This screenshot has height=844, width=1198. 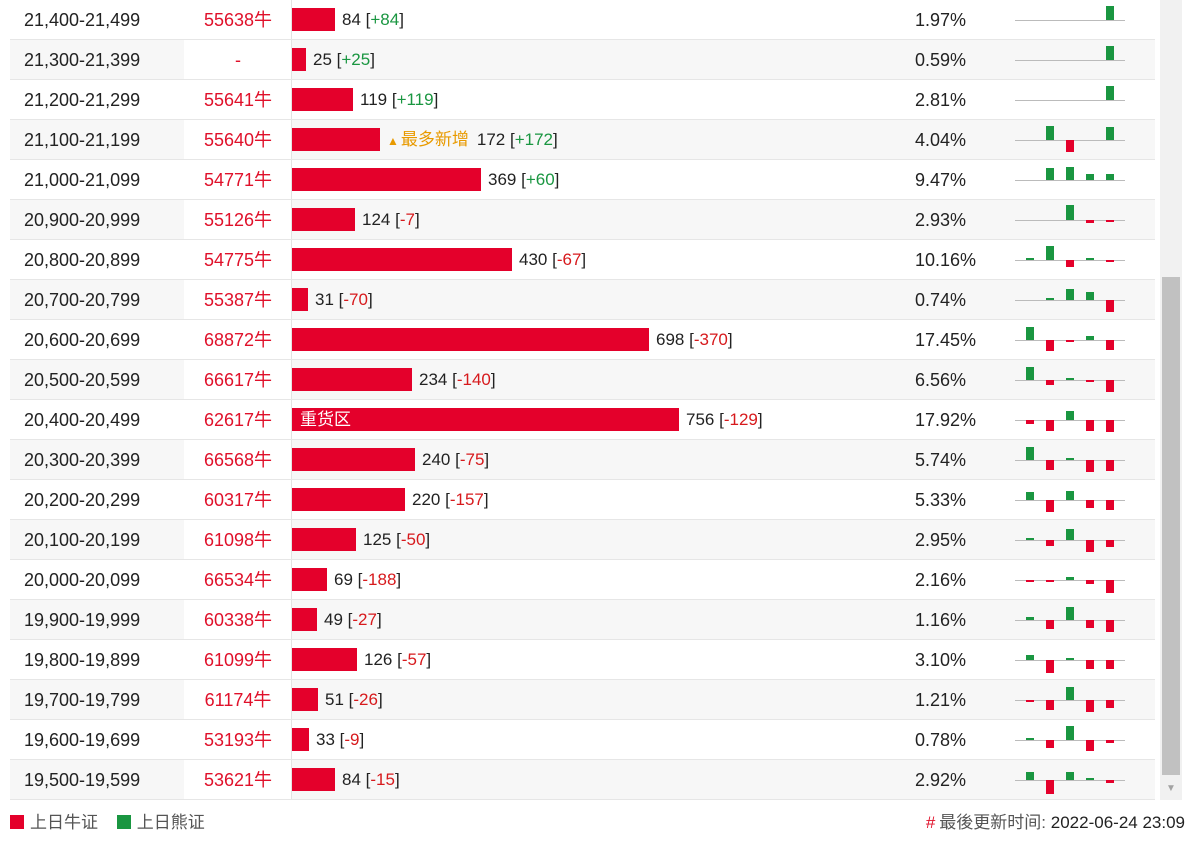 What do you see at coordinates (374, 99) in the screenshot?
I see `quantity-value: 119` at bounding box center [374, 99].